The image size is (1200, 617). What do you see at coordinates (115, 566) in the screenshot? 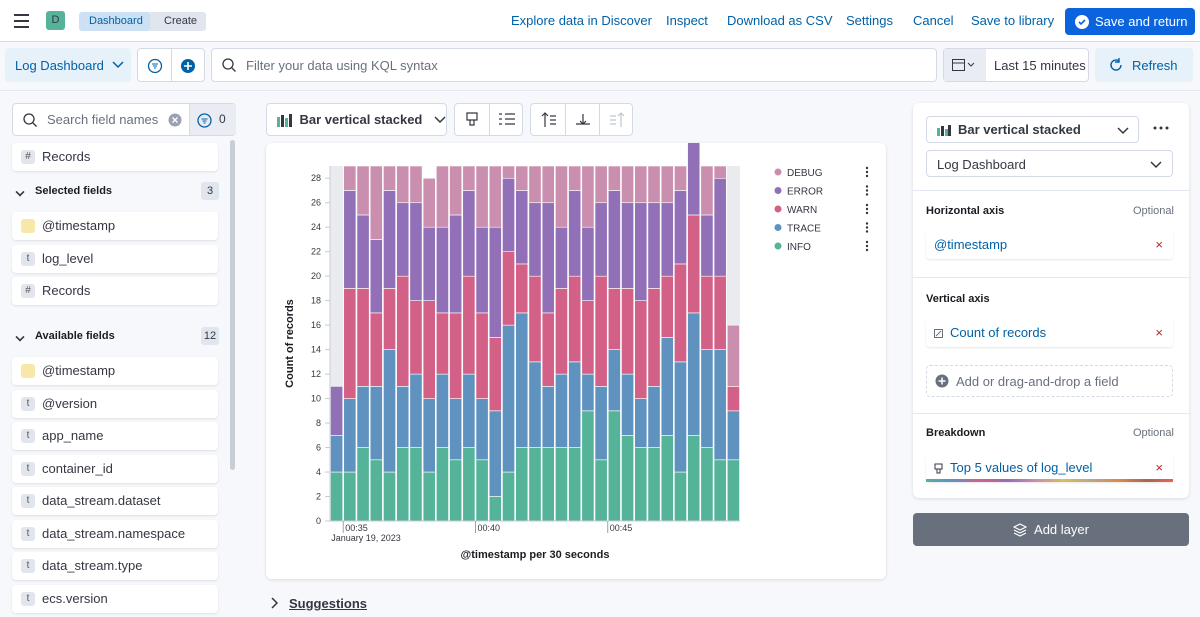
I see `field-row: t data_stream.type` at bounding box center [115, 566].